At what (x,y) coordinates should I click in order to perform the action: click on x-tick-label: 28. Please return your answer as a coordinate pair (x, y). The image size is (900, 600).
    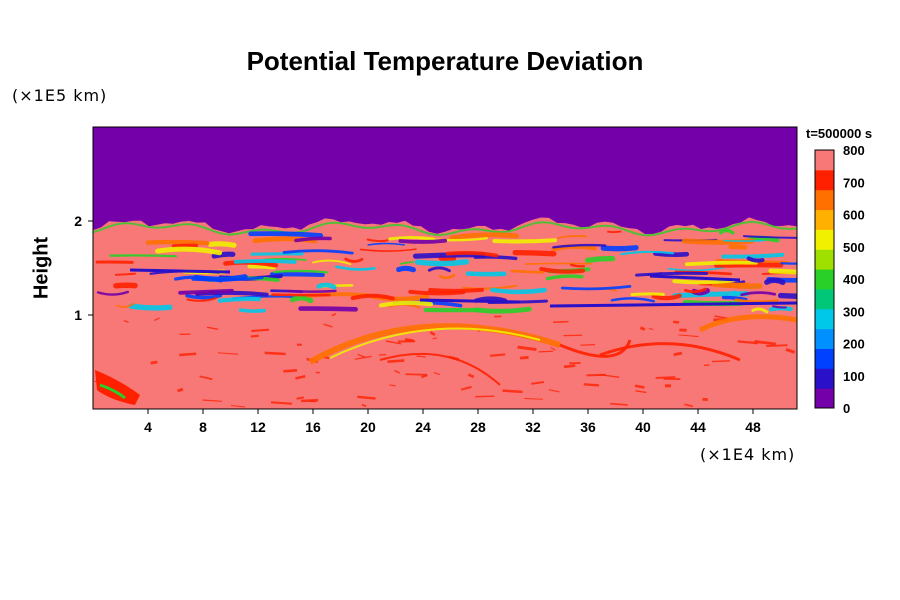
    Looking at the image, I should click on (478, 427).